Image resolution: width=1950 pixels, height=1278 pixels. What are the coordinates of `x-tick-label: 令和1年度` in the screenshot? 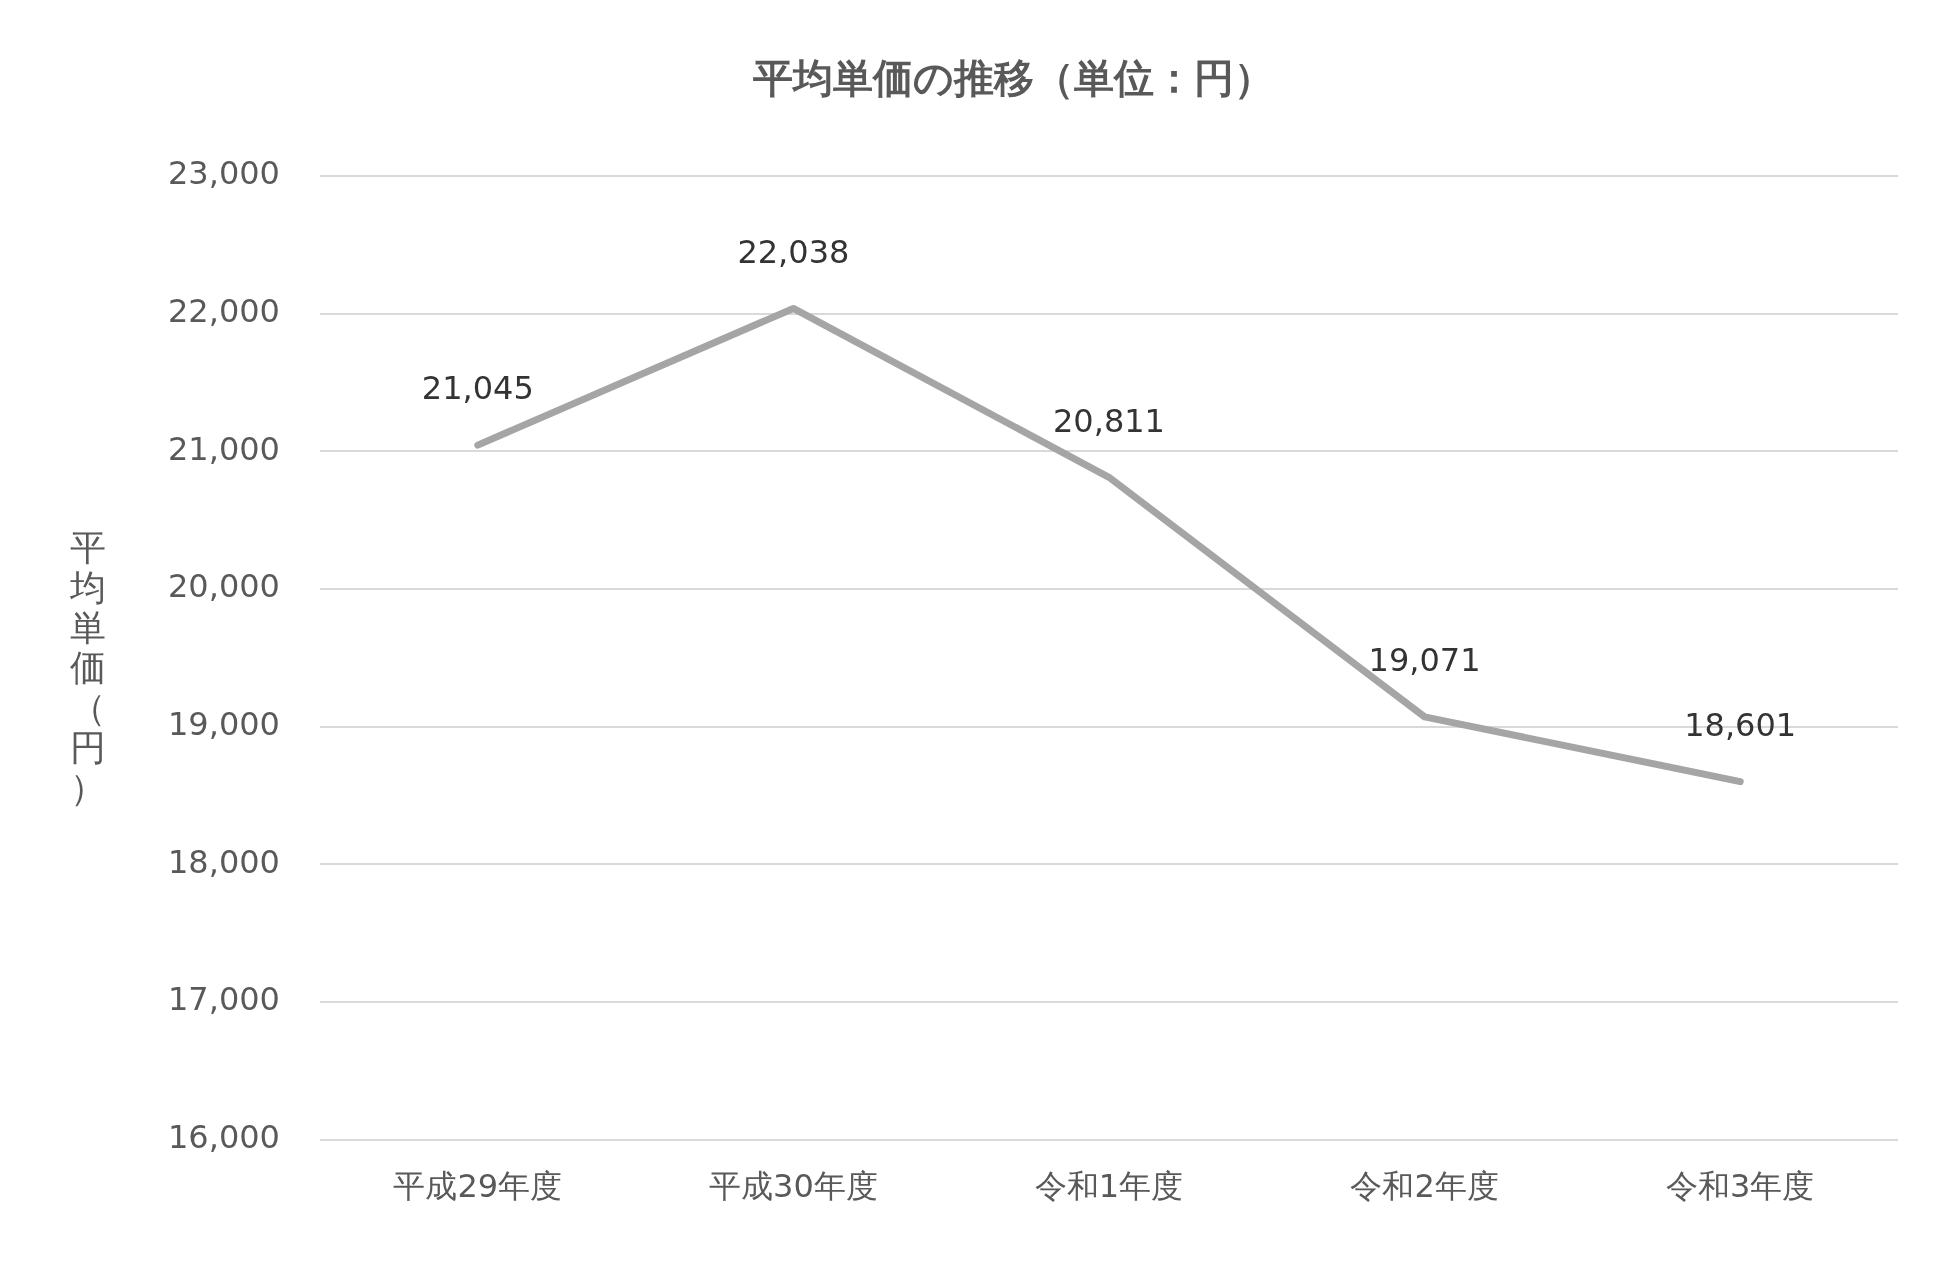 It's located at (1109, 1186).